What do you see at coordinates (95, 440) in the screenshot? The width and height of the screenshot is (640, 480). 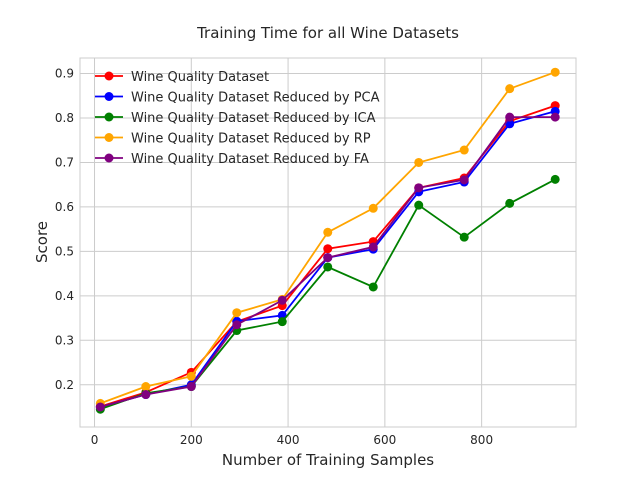 I see `x-tick-label: 0` at bounding box center [95, 440].